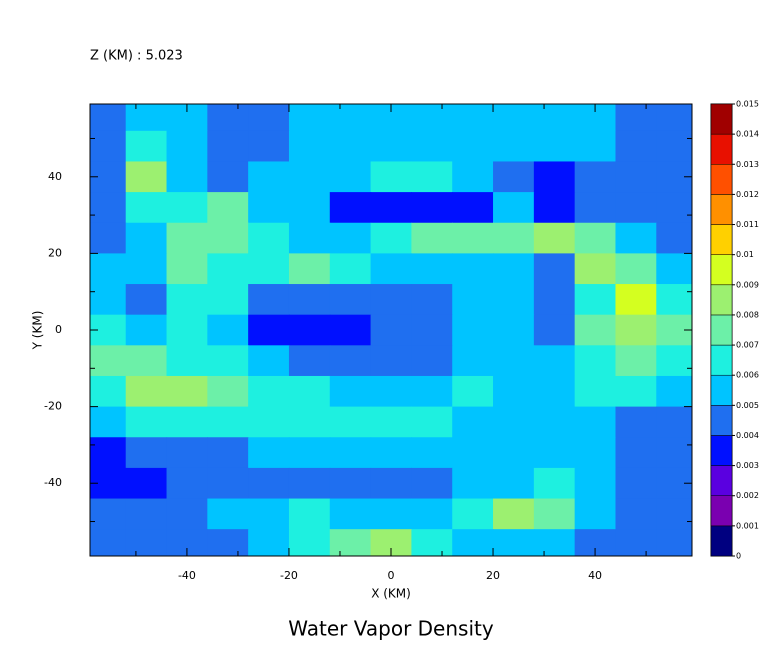 The height and width of the screenshot is (666, 768). Describe the element at coordinates (745, 254) in the screenshot. I see `colorbar-label: 0.01` at that location.